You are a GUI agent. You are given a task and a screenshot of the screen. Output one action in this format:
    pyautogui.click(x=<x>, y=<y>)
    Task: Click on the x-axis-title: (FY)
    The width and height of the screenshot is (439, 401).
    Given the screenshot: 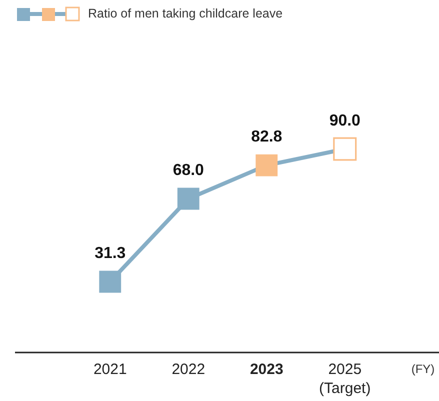 What is the action you would take?
    pyautogui.click(x=423, y=369)
    